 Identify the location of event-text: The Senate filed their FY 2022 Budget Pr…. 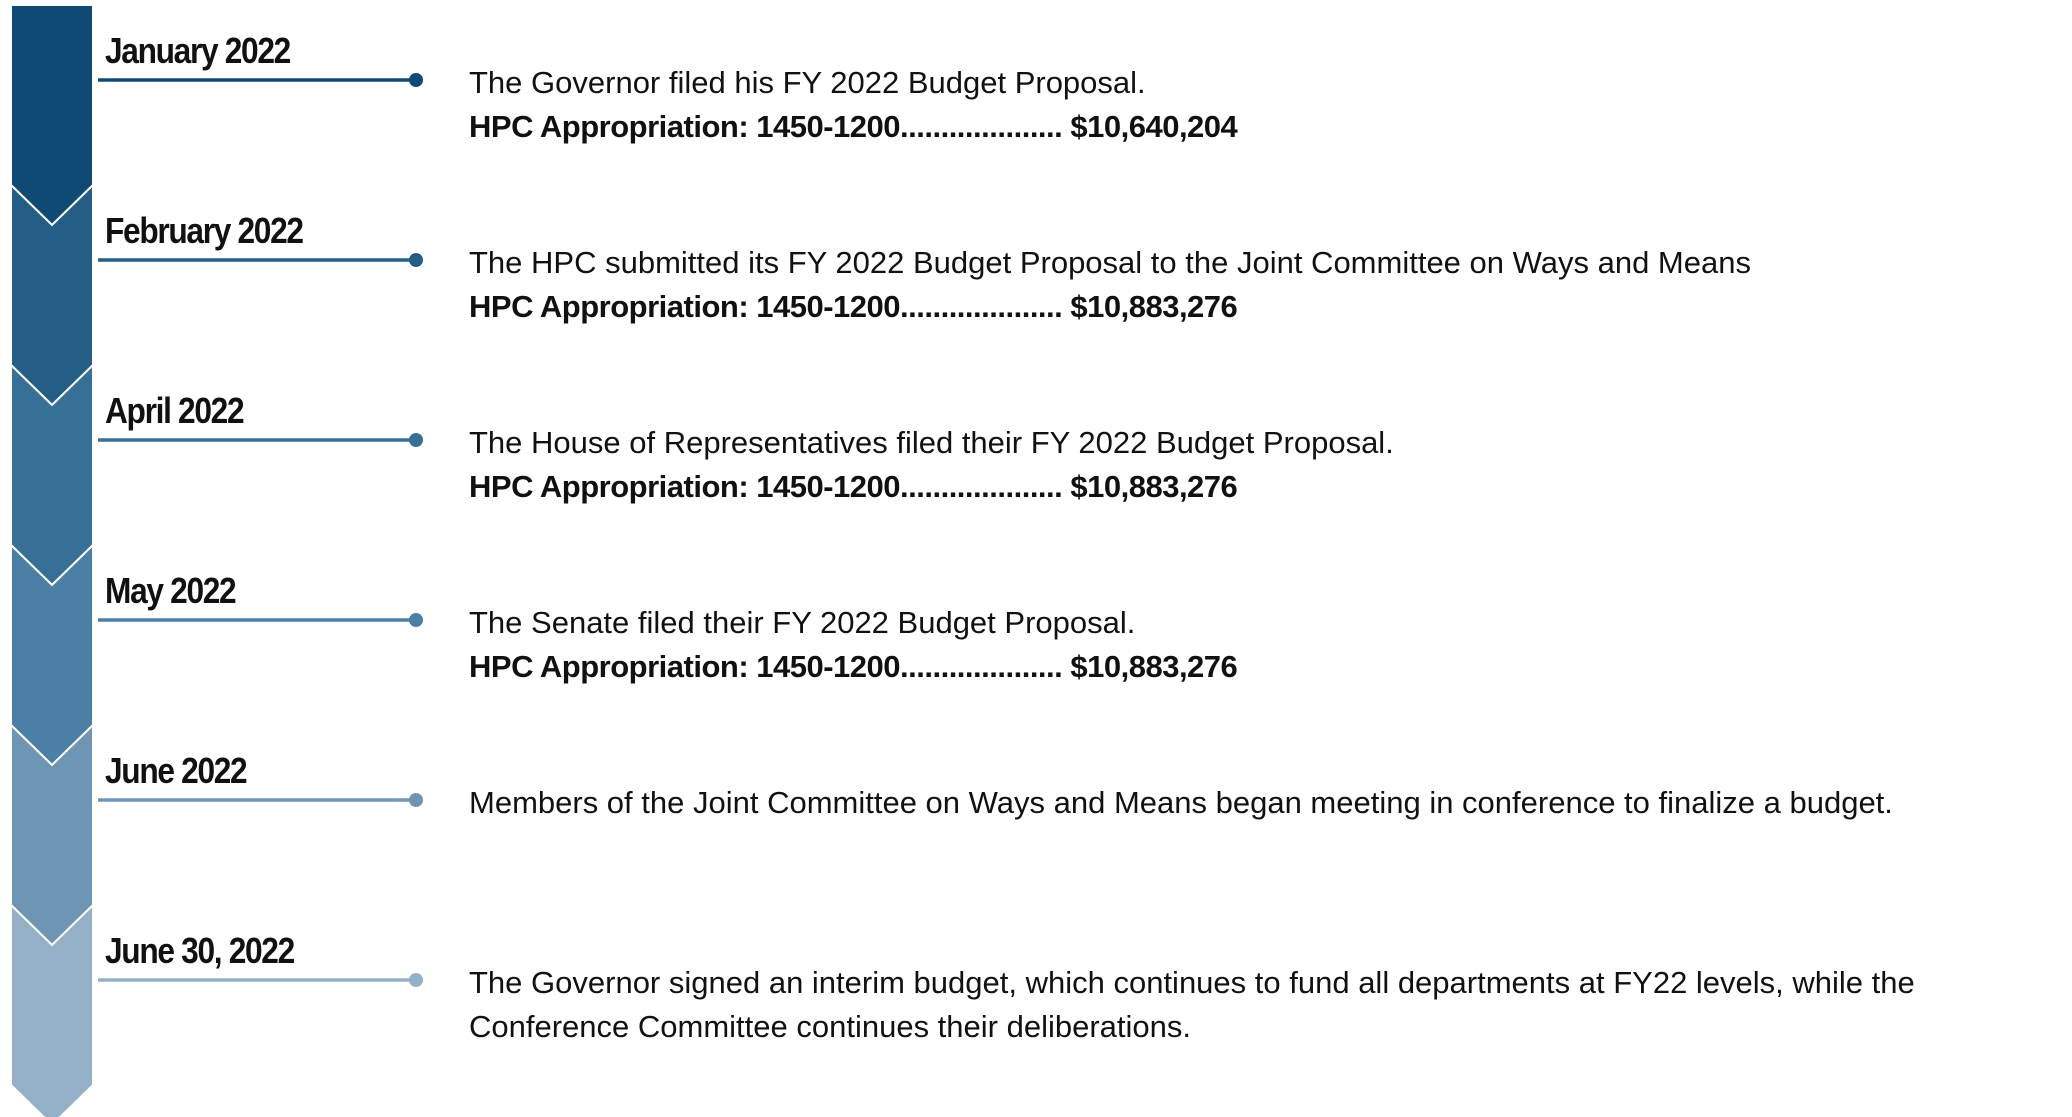
(1269, 645).